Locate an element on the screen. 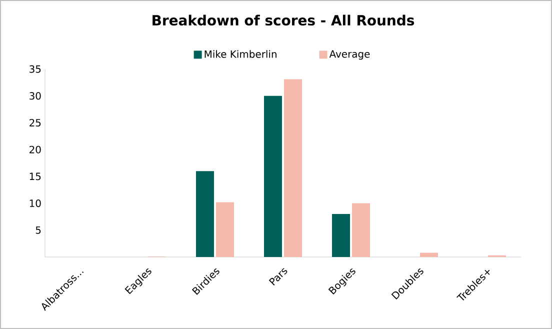  y-tick-label: 25 is located at coordinates (35, 122).